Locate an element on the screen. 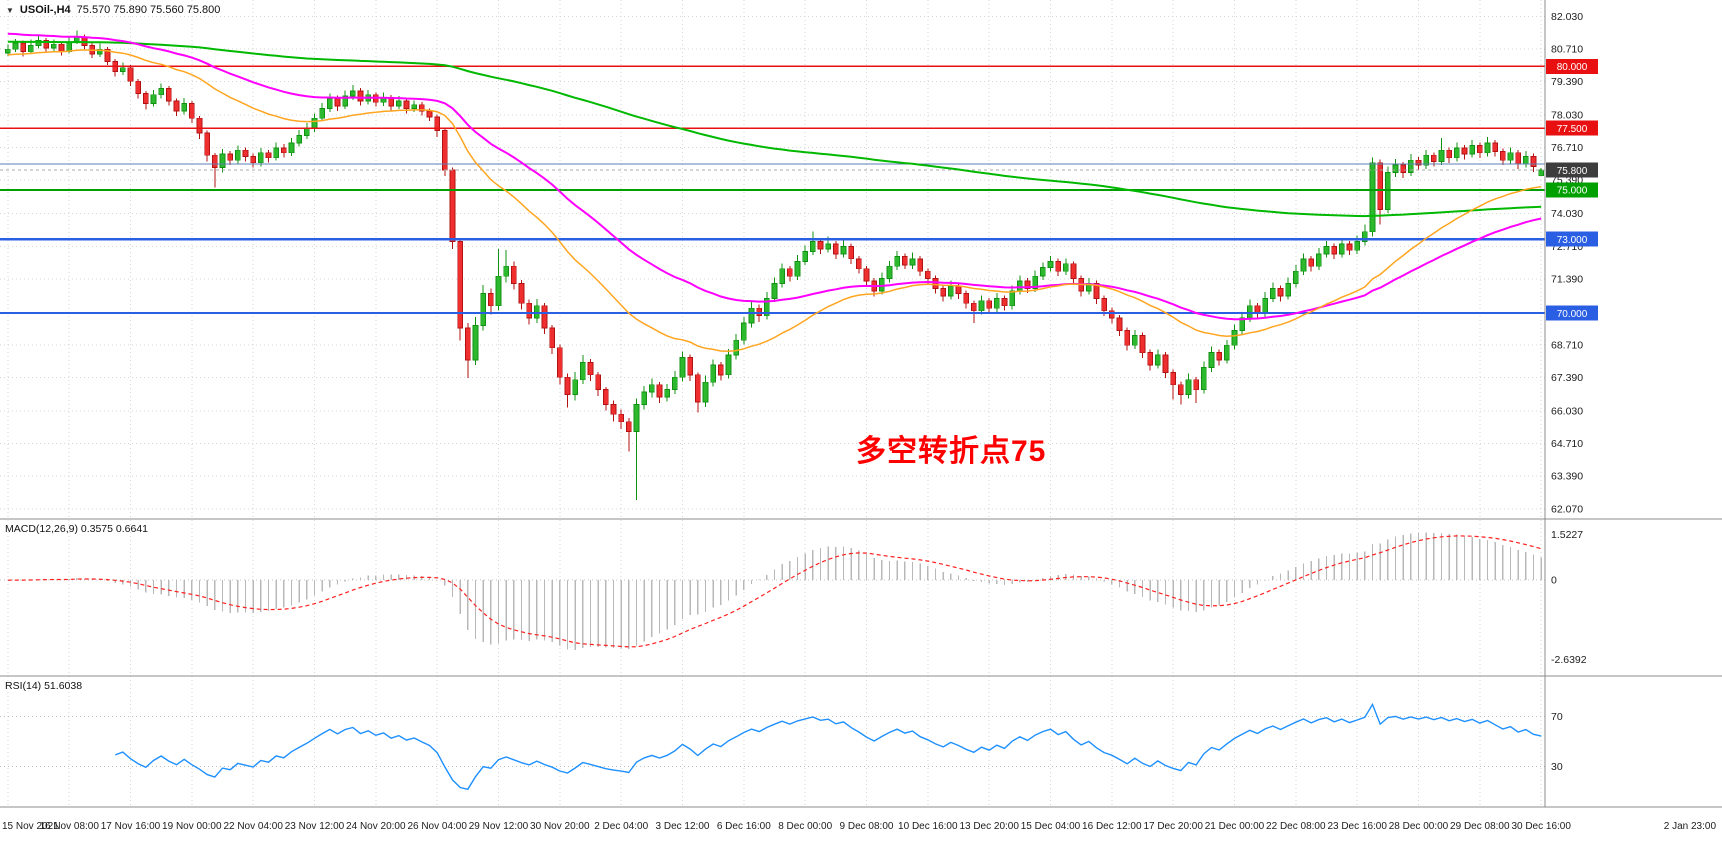 The height and width of the screenshot is (841, 1722). price-badge-current: 75.800 is located at coordinates (1572, 170).